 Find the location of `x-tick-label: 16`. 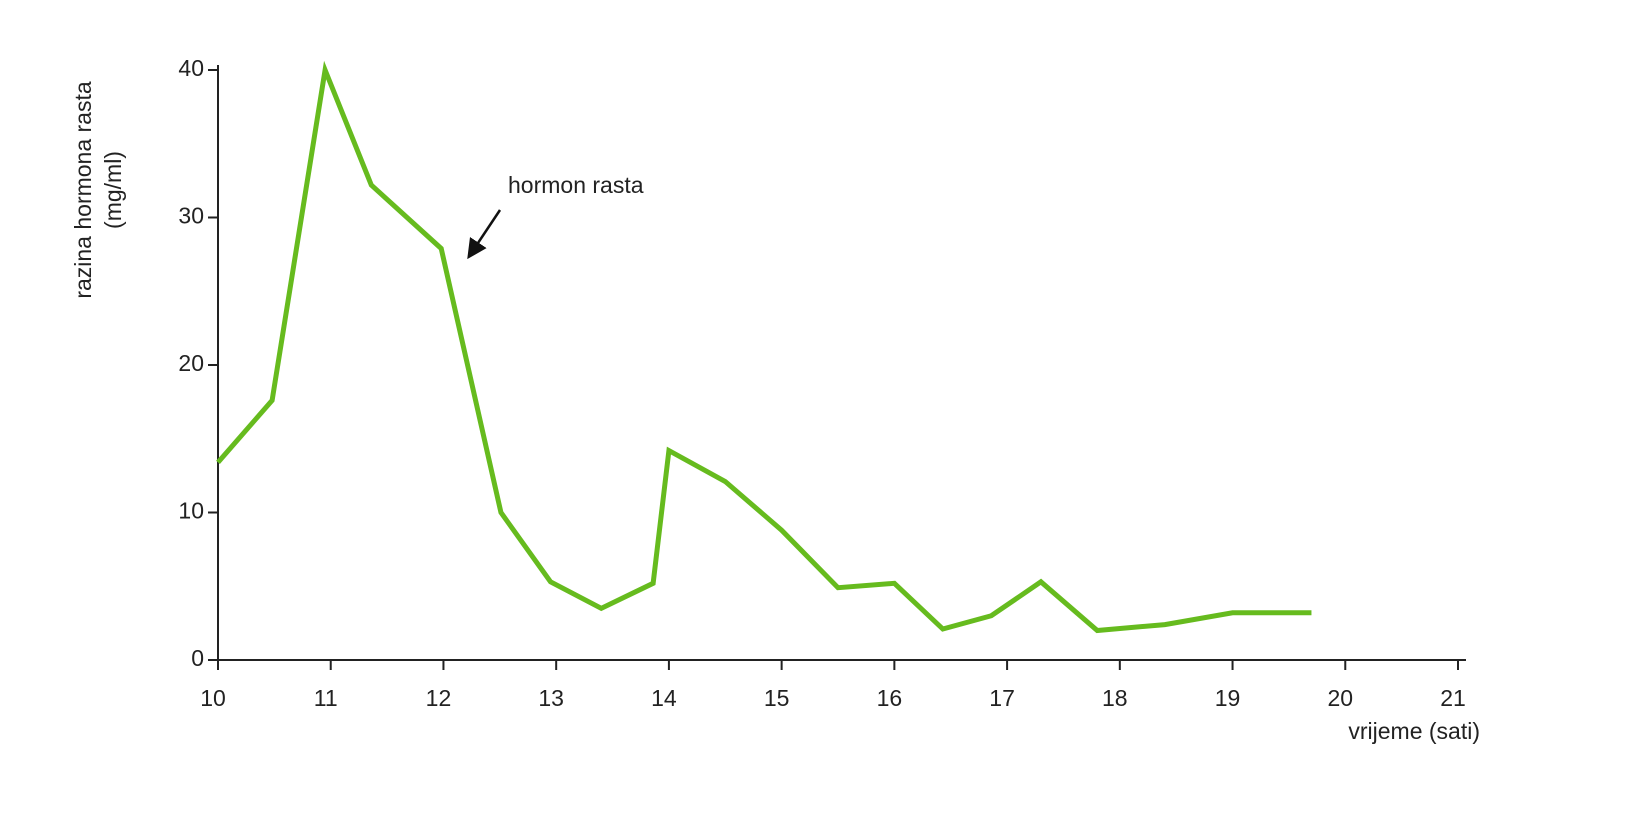

x-tick-label: 16 is located at coordinates (890, 698).